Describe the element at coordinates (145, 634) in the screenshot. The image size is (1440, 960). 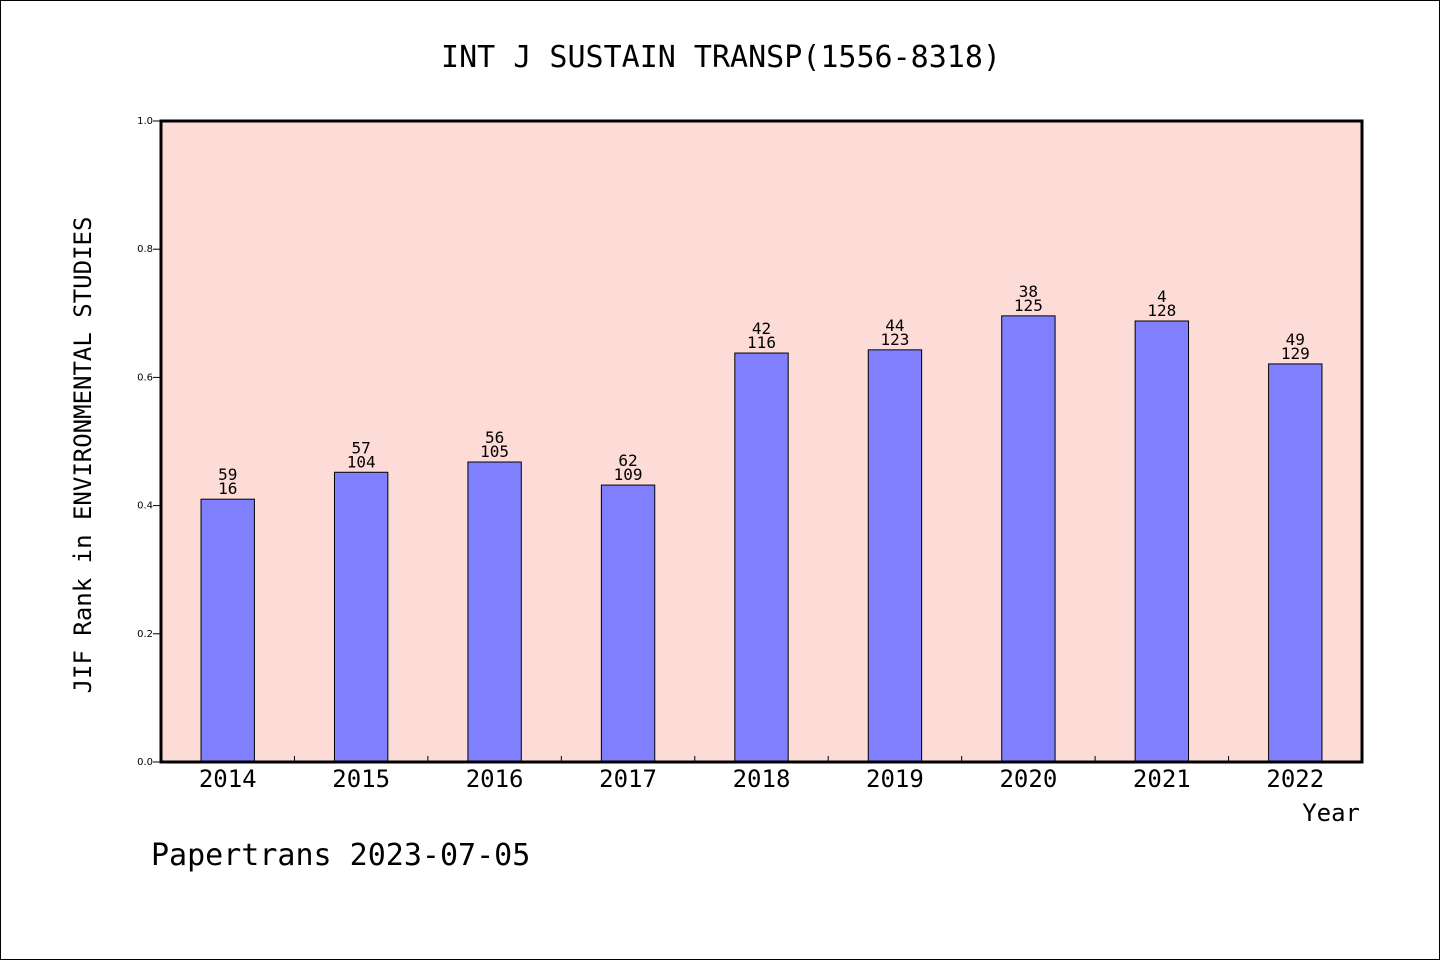
I see `y-tick-label: 0.2` at that location.